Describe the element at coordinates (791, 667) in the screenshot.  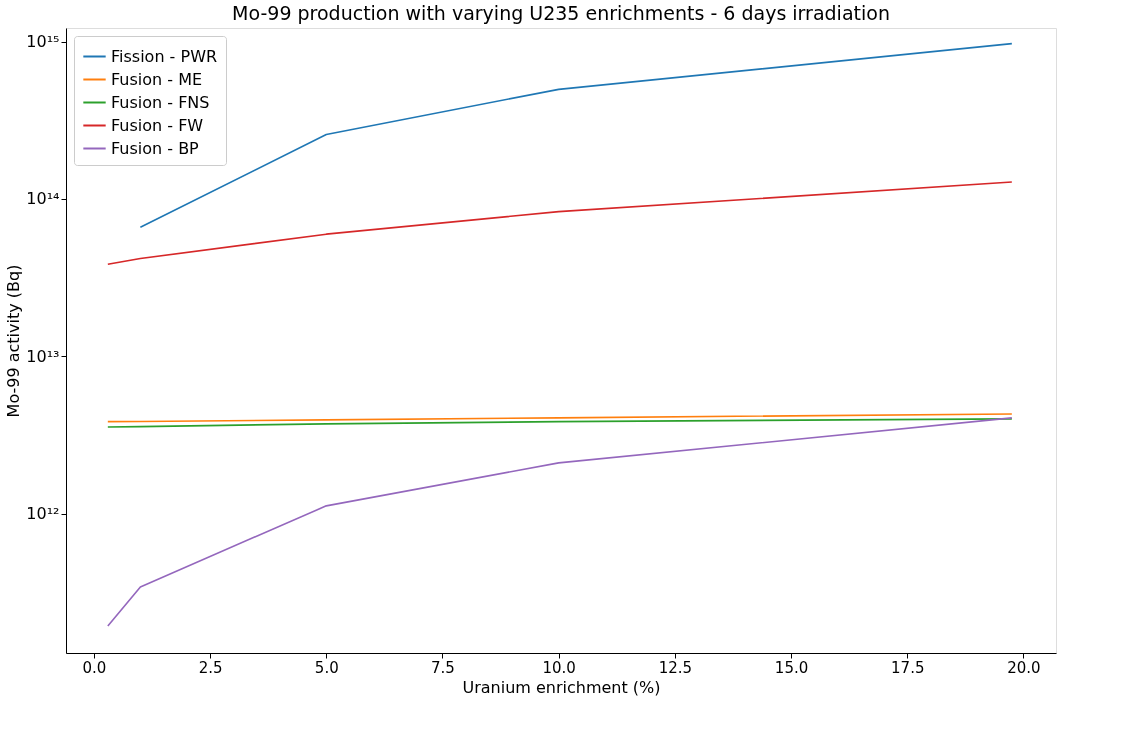
I see `x-tick-label: 15.0` at that location.